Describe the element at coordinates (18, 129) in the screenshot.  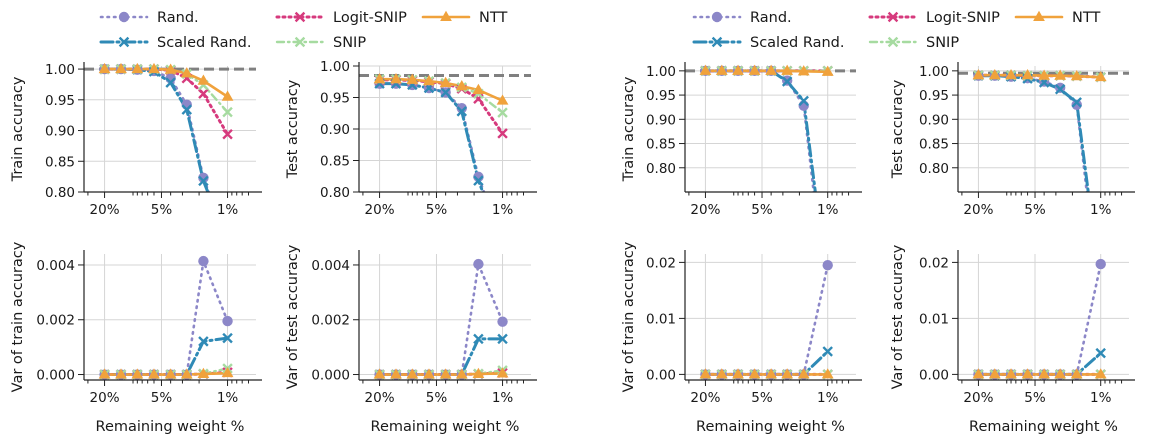
I see `y-axis-label: Train accuracy` at that location.